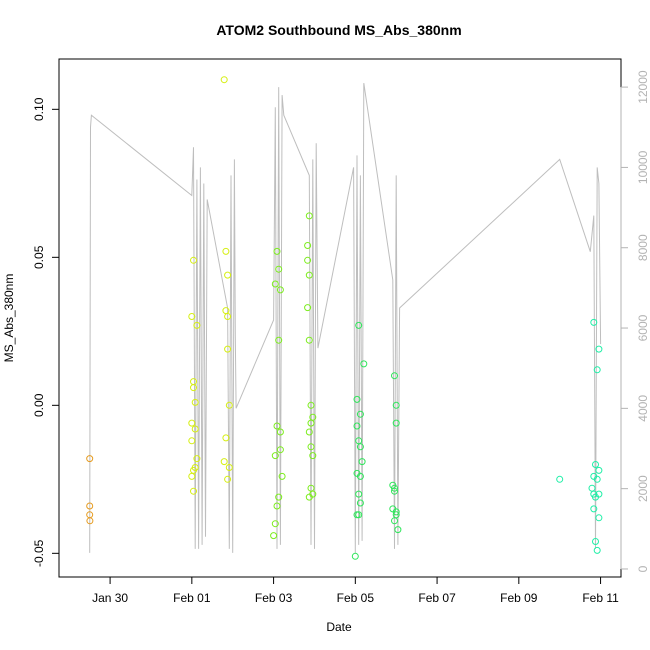  I want to click on y-right-tick-label: 8000, so click(643, 247).